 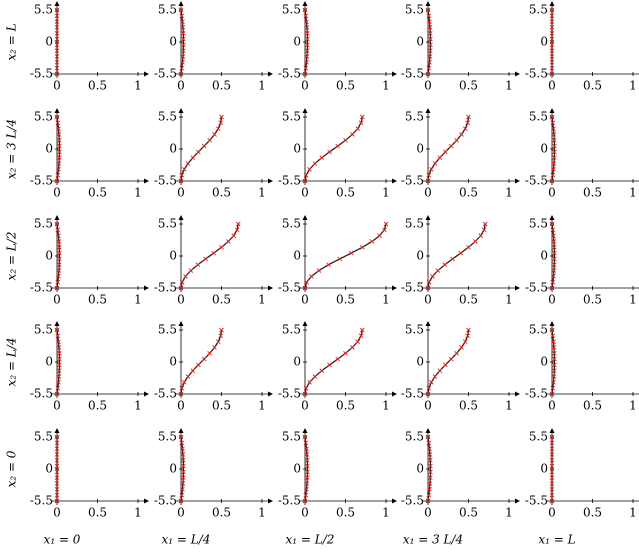 What do you see at coordinates (460, 487) in the screenshot?
I see `subplot: 0 0.5 1-5.505.5x₁ = 3 L/4` at bounding box center [460, 487].